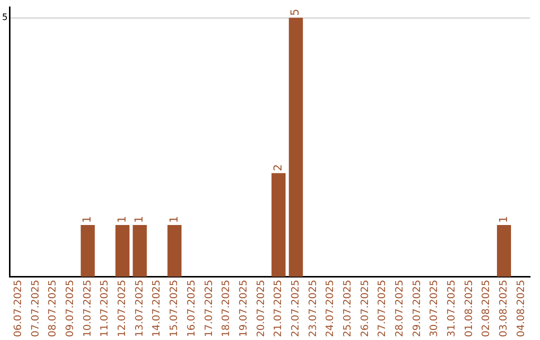 The width and height of the screenshot is (540, 340). What do you see at coordinates (313, 309) in the screenshot?
I see `x-tick-label: 23.07.2025` at bounding box center [313, 309].